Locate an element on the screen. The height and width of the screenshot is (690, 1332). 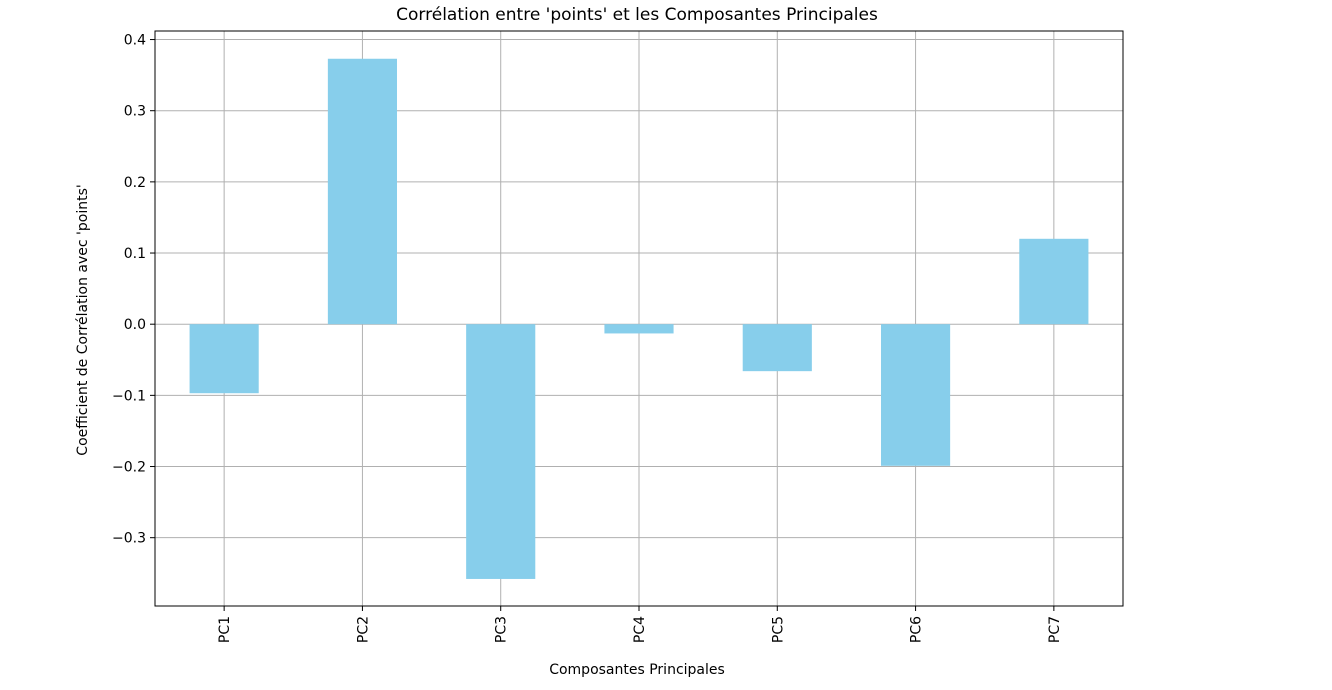
x-tick-label: PC3 is located at coordinates (502, 629).